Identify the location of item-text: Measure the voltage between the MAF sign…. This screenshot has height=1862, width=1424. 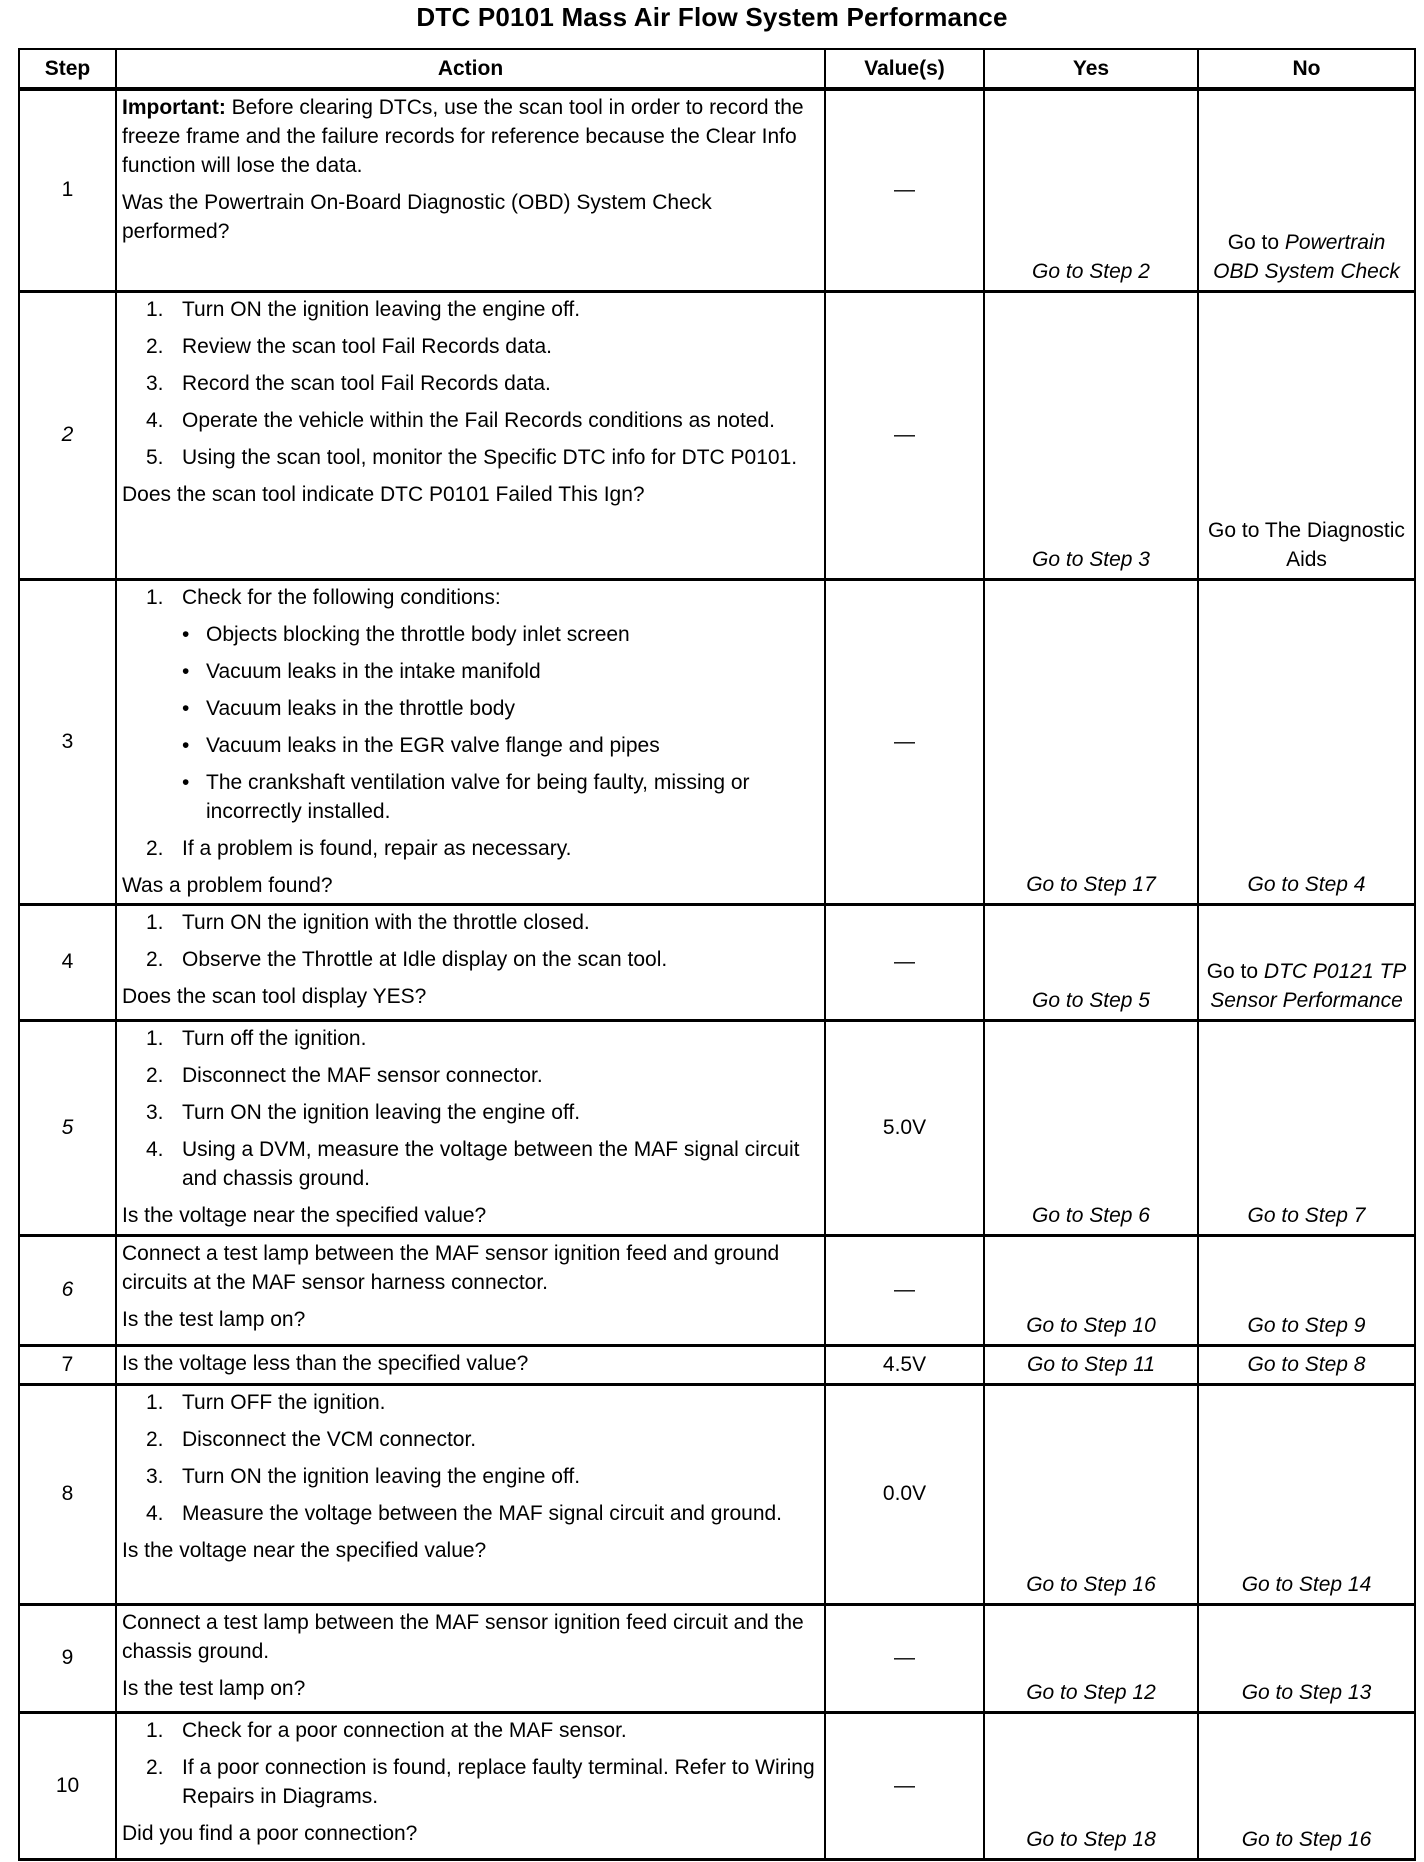
(482, 1513).